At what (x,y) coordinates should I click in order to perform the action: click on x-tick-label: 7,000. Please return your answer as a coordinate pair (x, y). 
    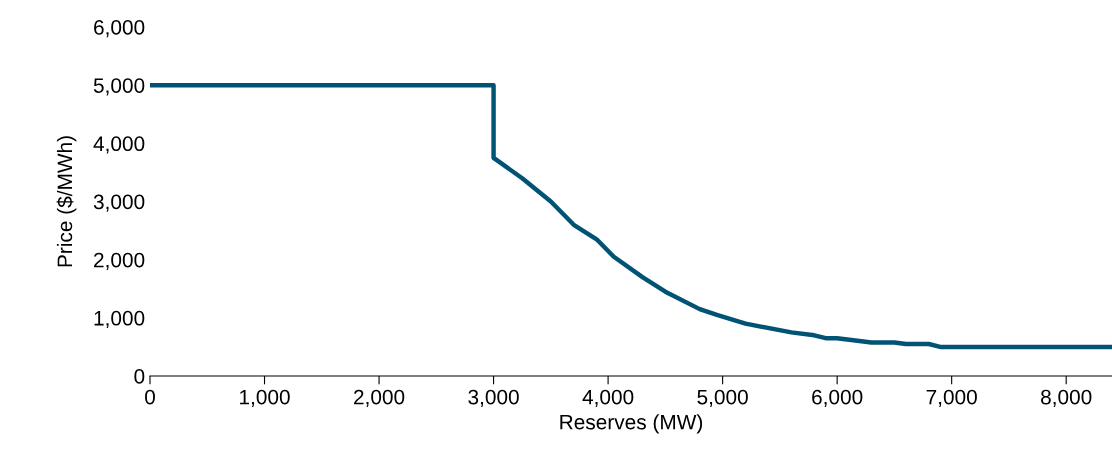
    Looking at the image, I should click on (951, 398).